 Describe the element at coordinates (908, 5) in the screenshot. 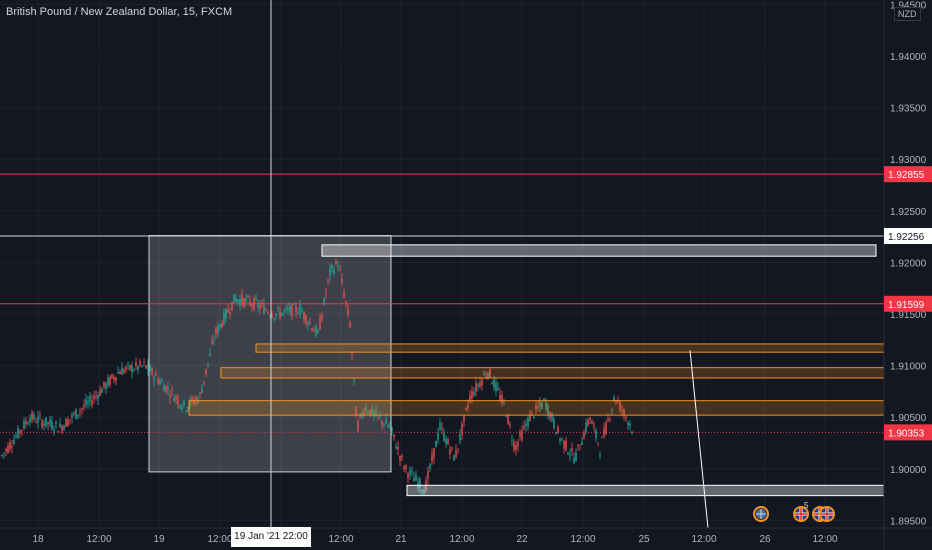

I see `price-tick-label: 1.94500` at that location.